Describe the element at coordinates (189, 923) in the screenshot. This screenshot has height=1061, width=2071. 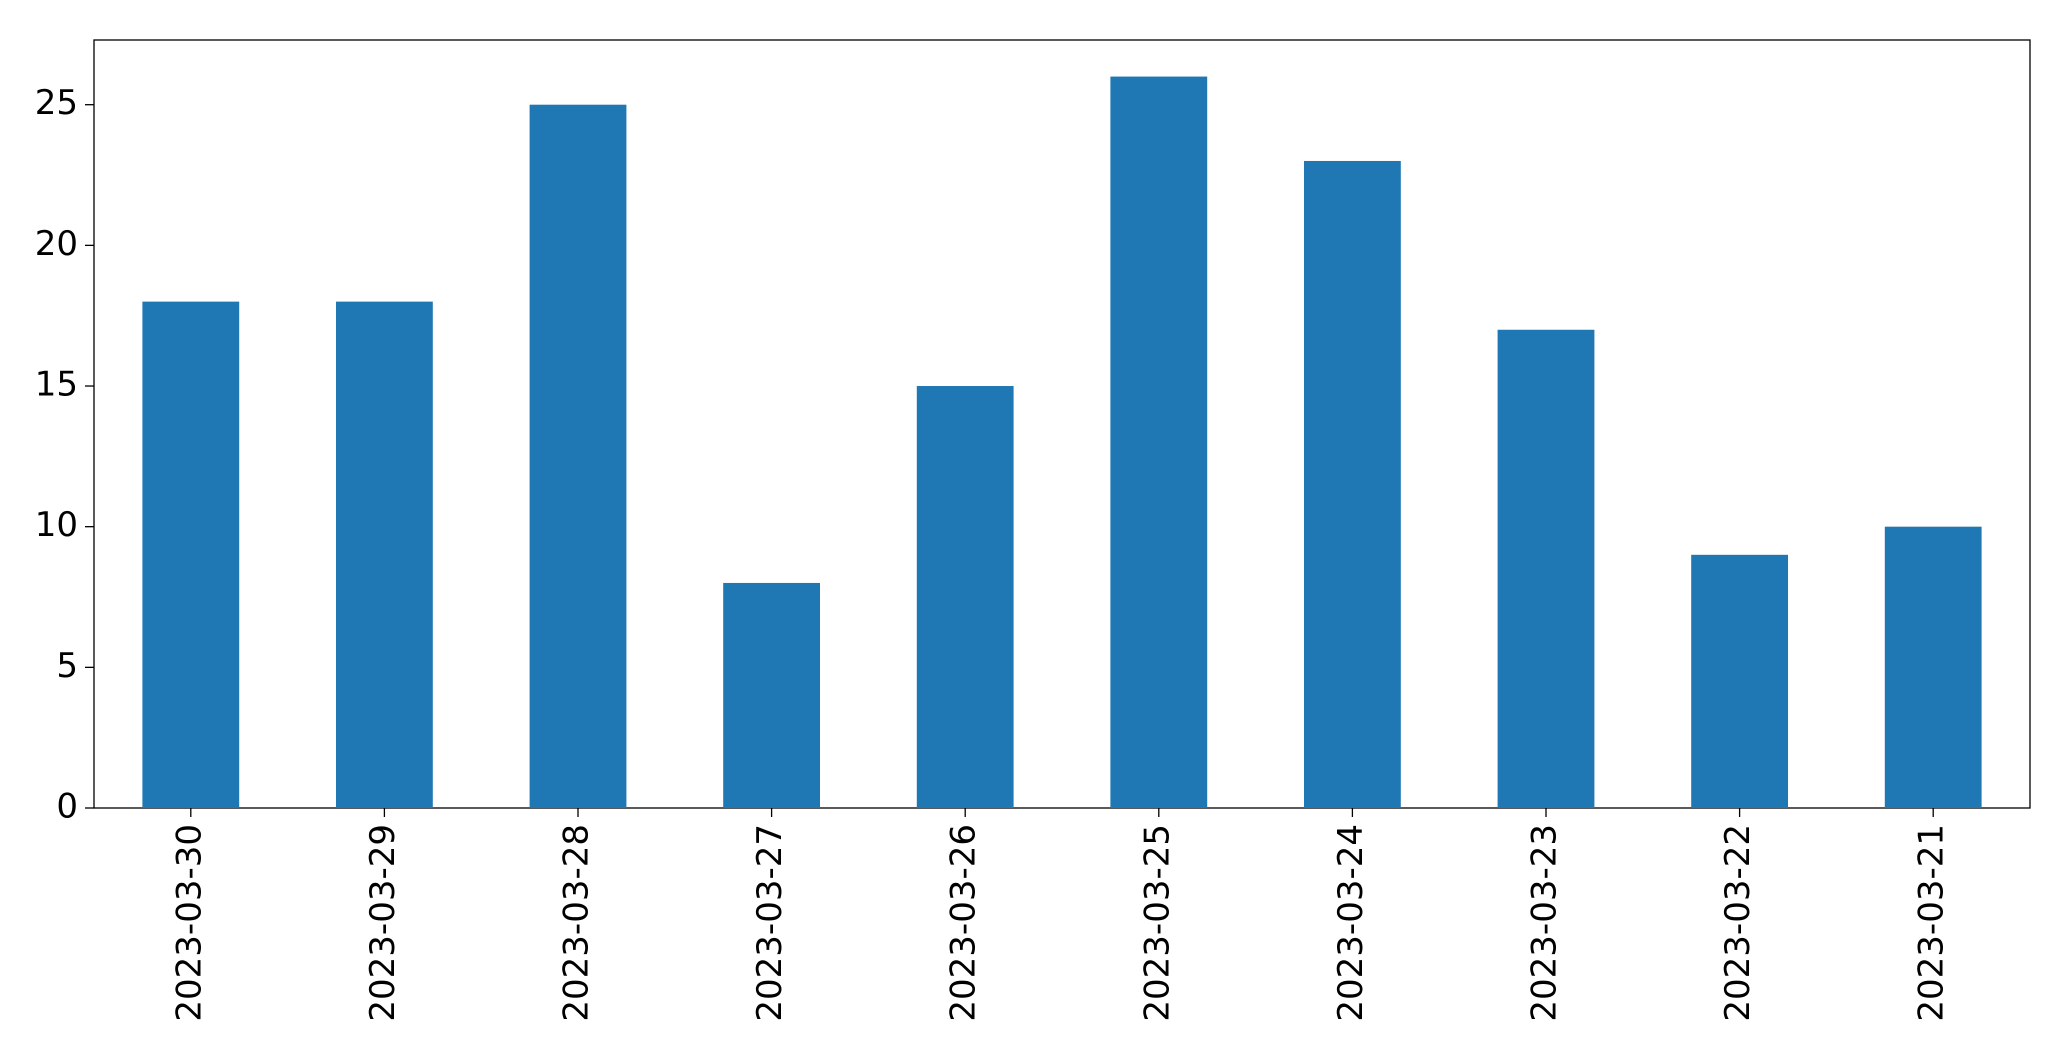
I see `x-tick-label: 2023-03-30` at that location.